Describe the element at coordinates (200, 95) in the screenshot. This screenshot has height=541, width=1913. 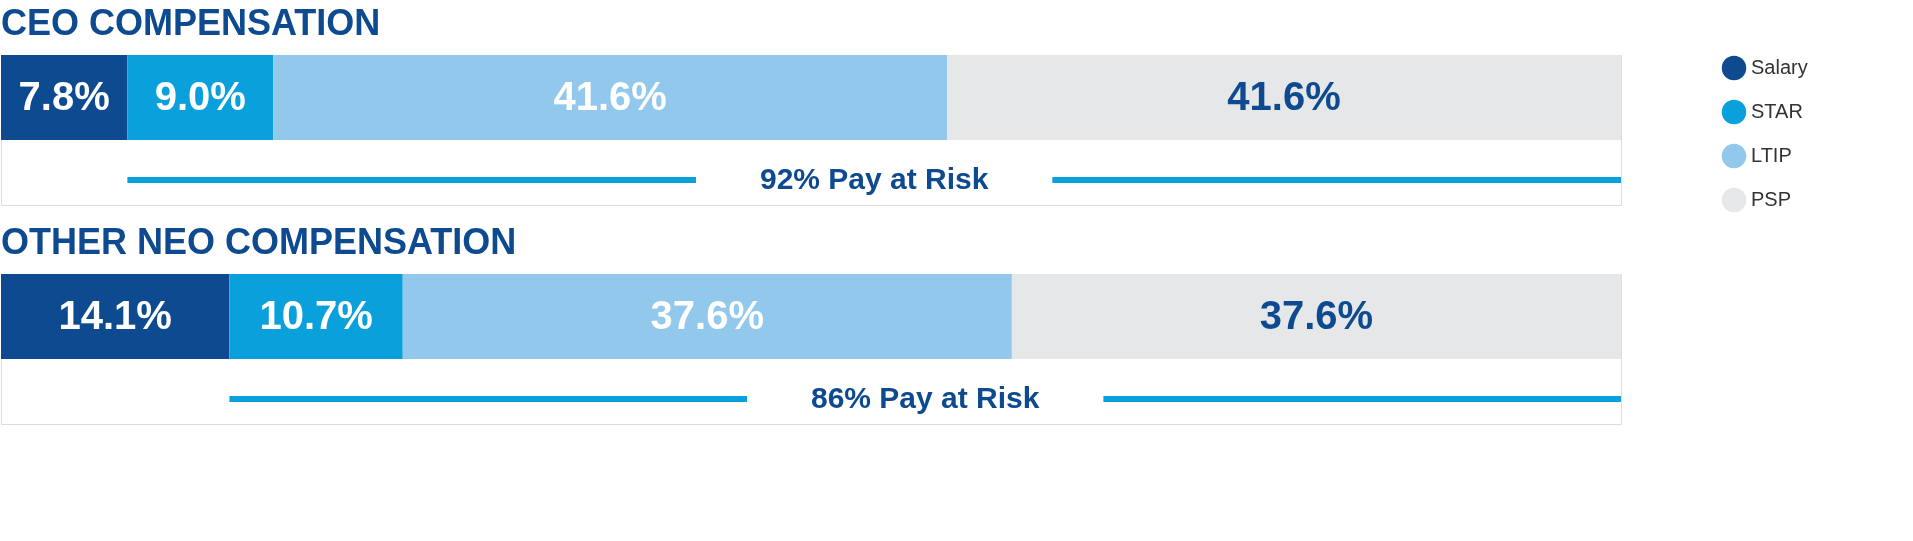
I see `data-label: 9.0%` at that location.